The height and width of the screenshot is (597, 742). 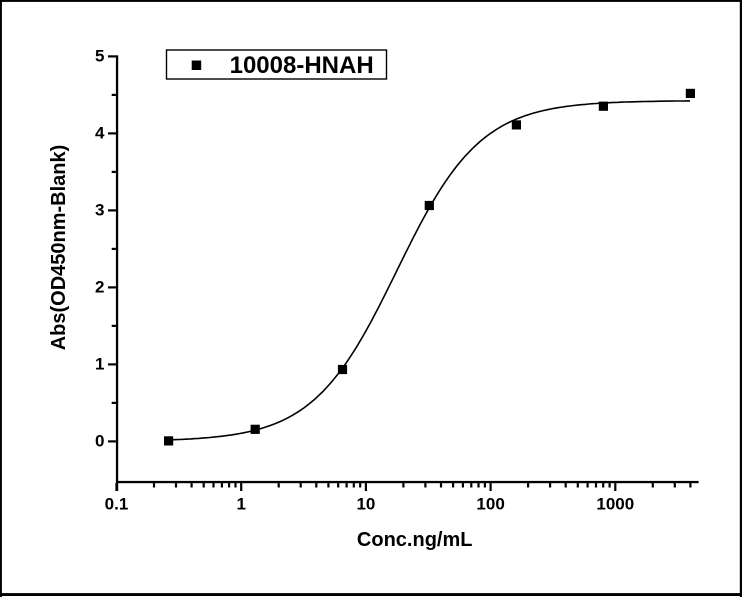 I want to click on svg-text: 10008-HNAH, so click(x=302, y=65).